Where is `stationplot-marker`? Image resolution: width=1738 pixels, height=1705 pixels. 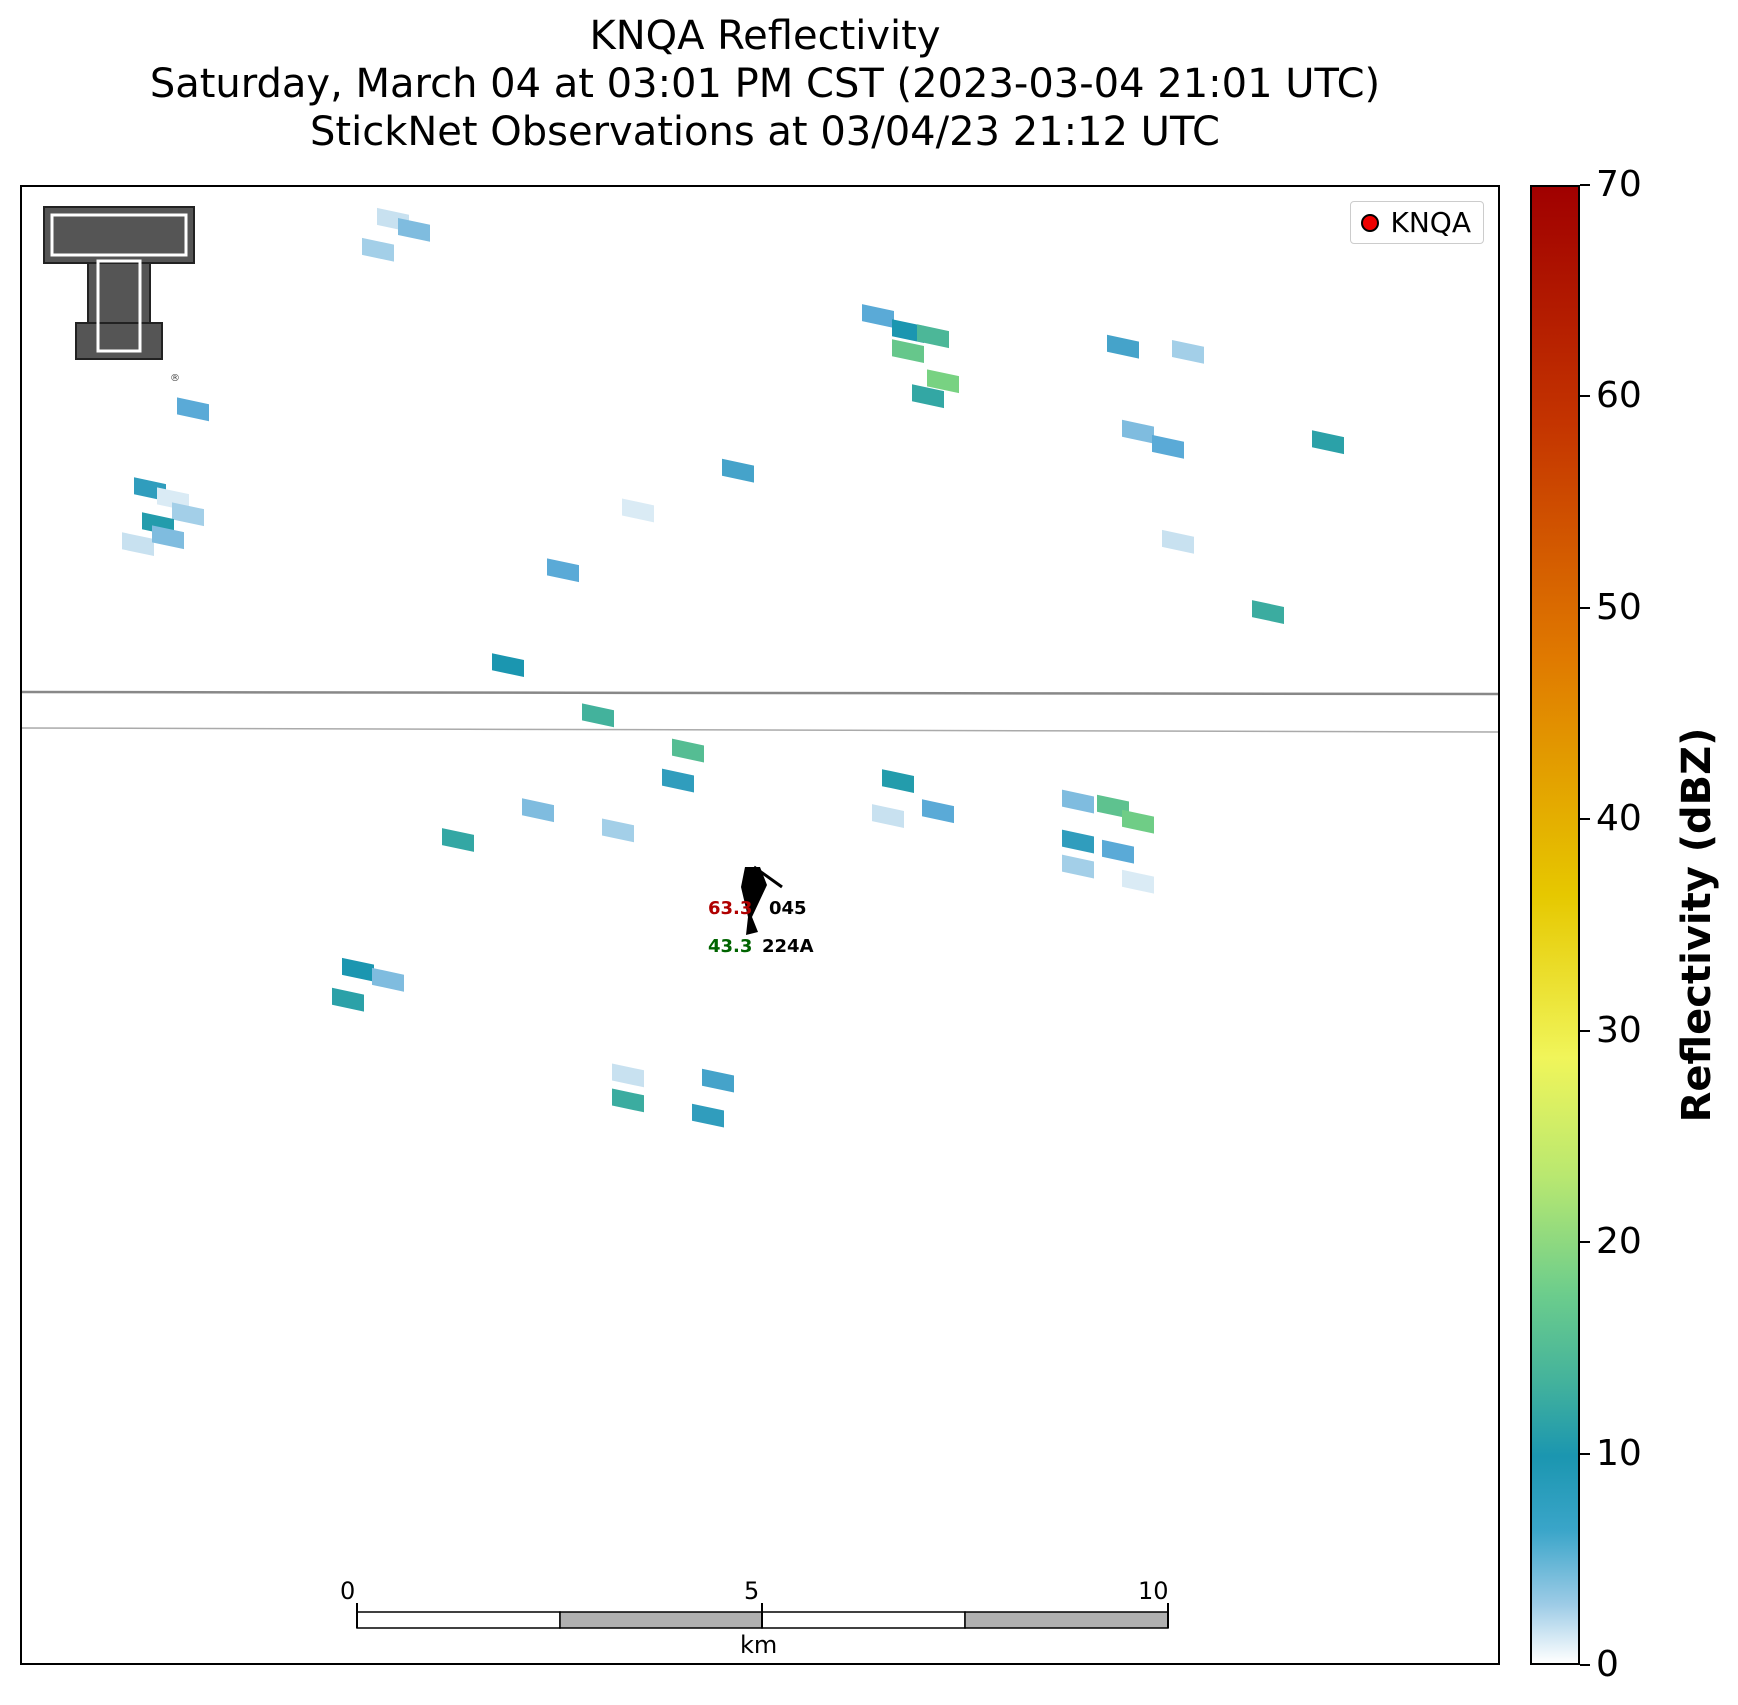 stationplot-marker is located at coordinates (762, 900).